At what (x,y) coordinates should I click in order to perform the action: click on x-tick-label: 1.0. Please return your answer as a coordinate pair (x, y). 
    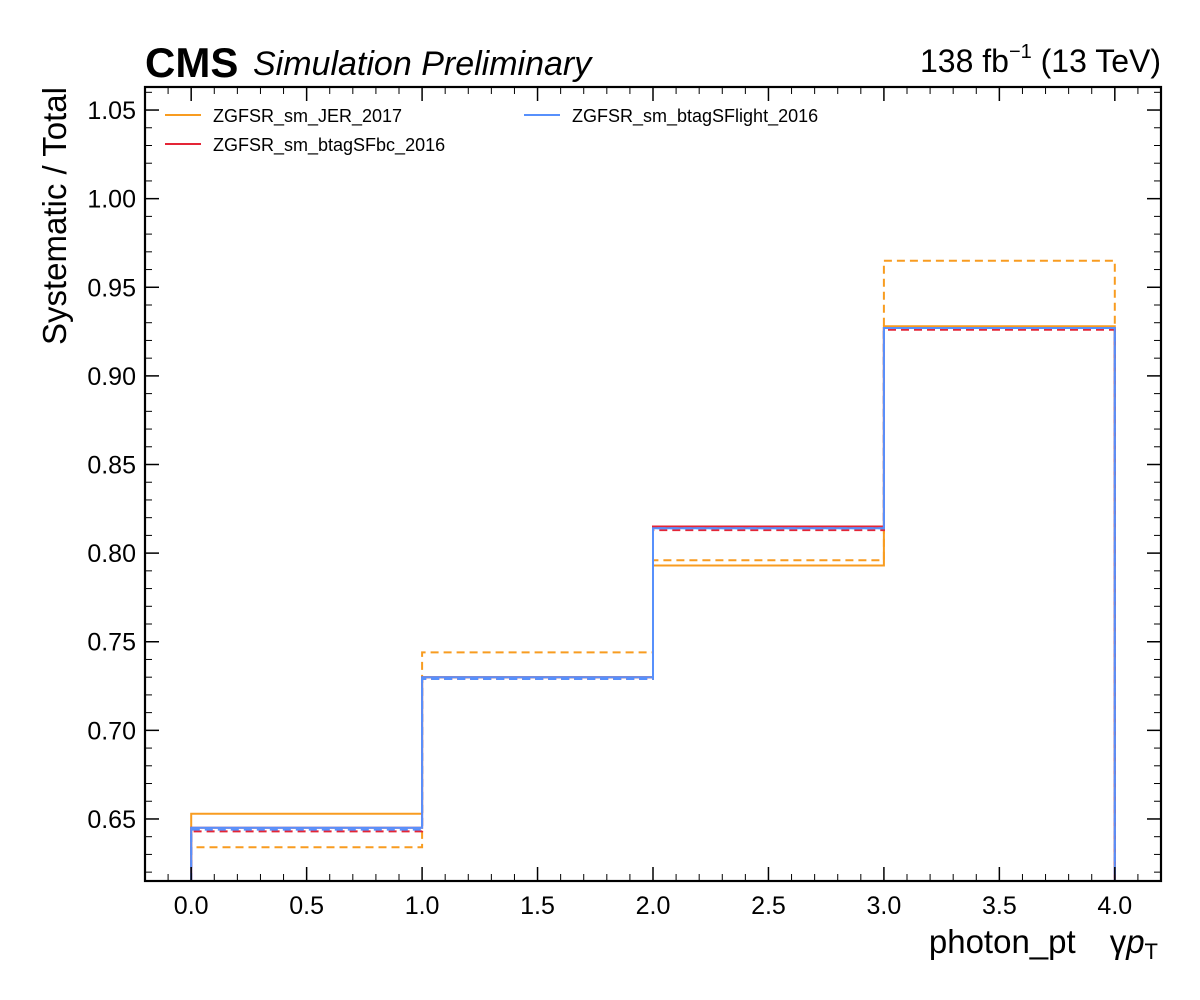
    Looking at the image, I should click on (422, 906).